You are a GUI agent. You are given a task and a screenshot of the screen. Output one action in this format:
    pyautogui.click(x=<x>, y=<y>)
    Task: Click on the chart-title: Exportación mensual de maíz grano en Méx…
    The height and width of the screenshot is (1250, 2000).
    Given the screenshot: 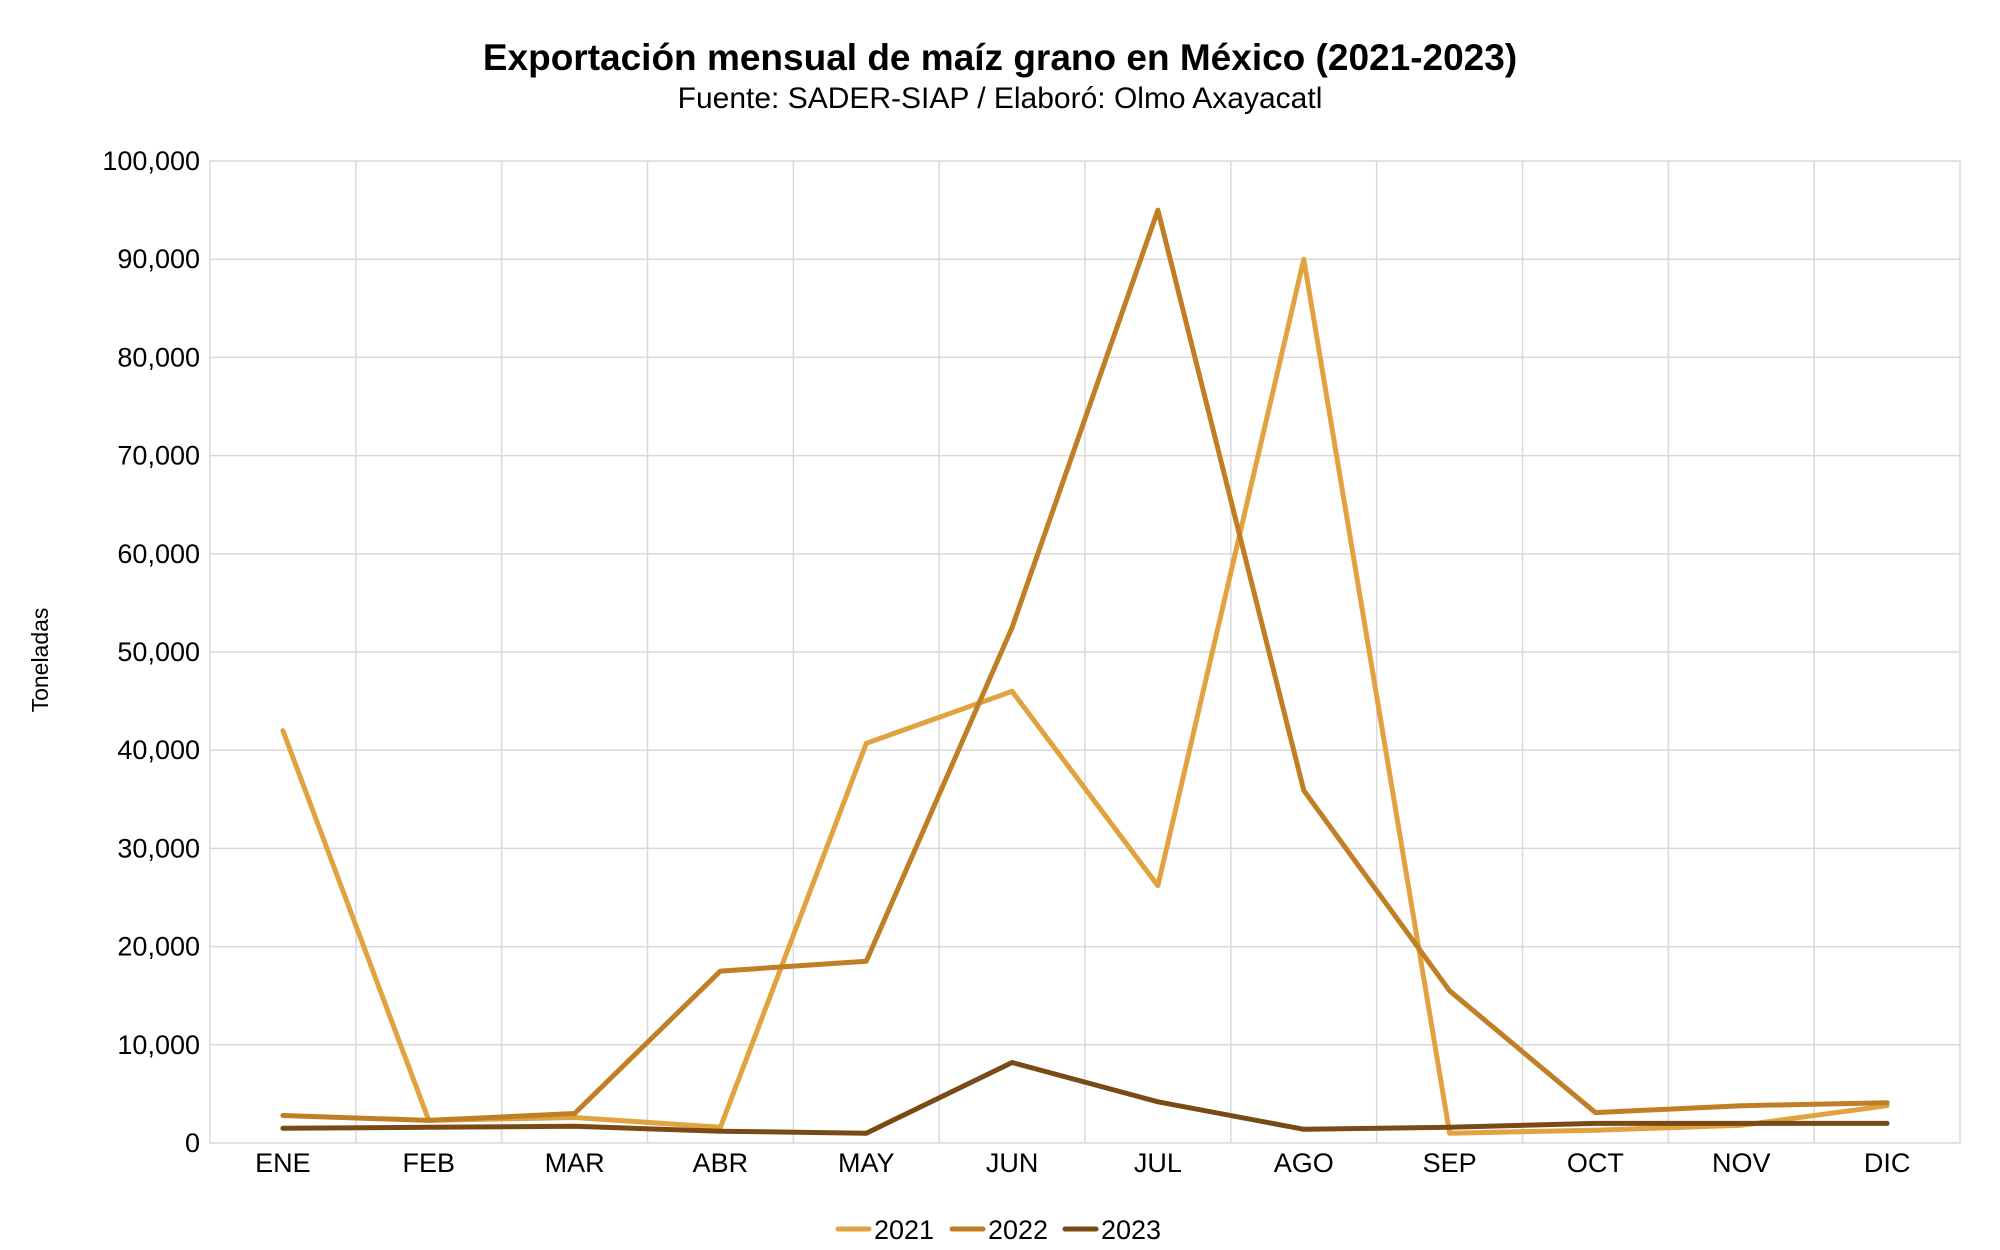 What is the action you would take?
    pyautogui.click(x=1000, y=57)
    